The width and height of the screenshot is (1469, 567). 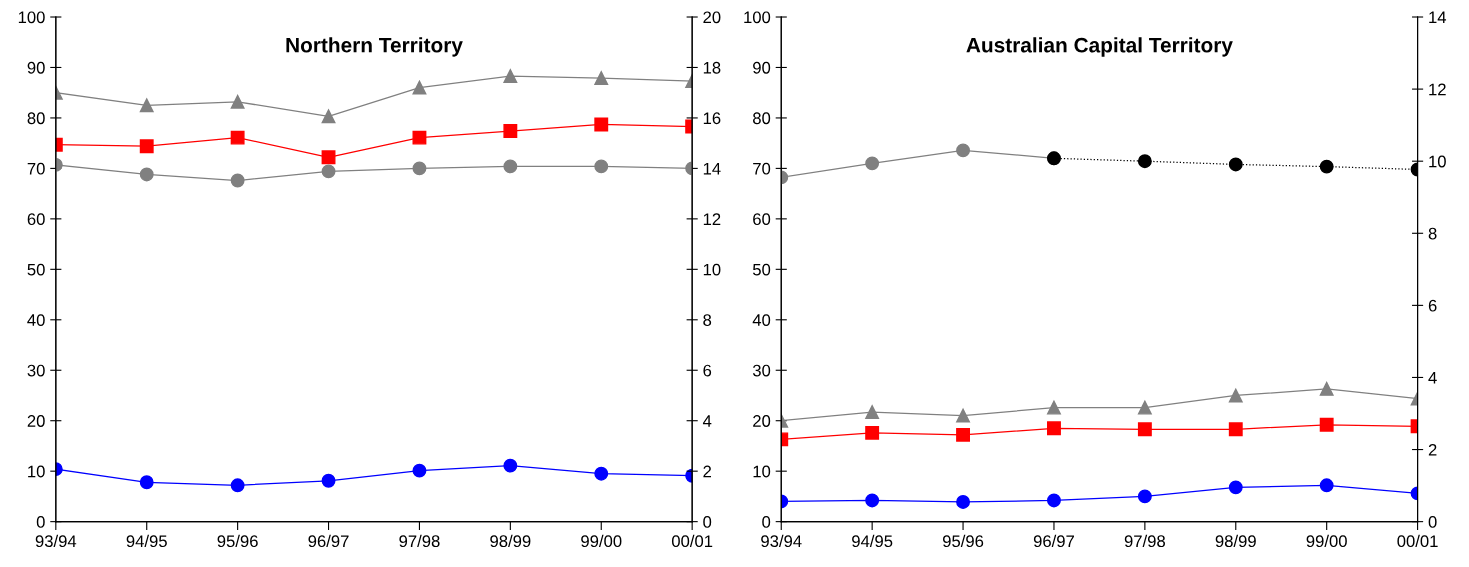 What do you see at coordinates (374, 47) in the screenshot?
I see `text: Northern Territory` at bounding box center [374, 47].